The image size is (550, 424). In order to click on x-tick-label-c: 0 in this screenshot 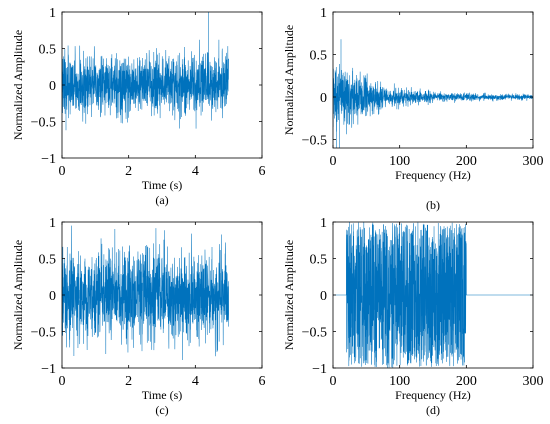, I will do `click(62, 381)`.